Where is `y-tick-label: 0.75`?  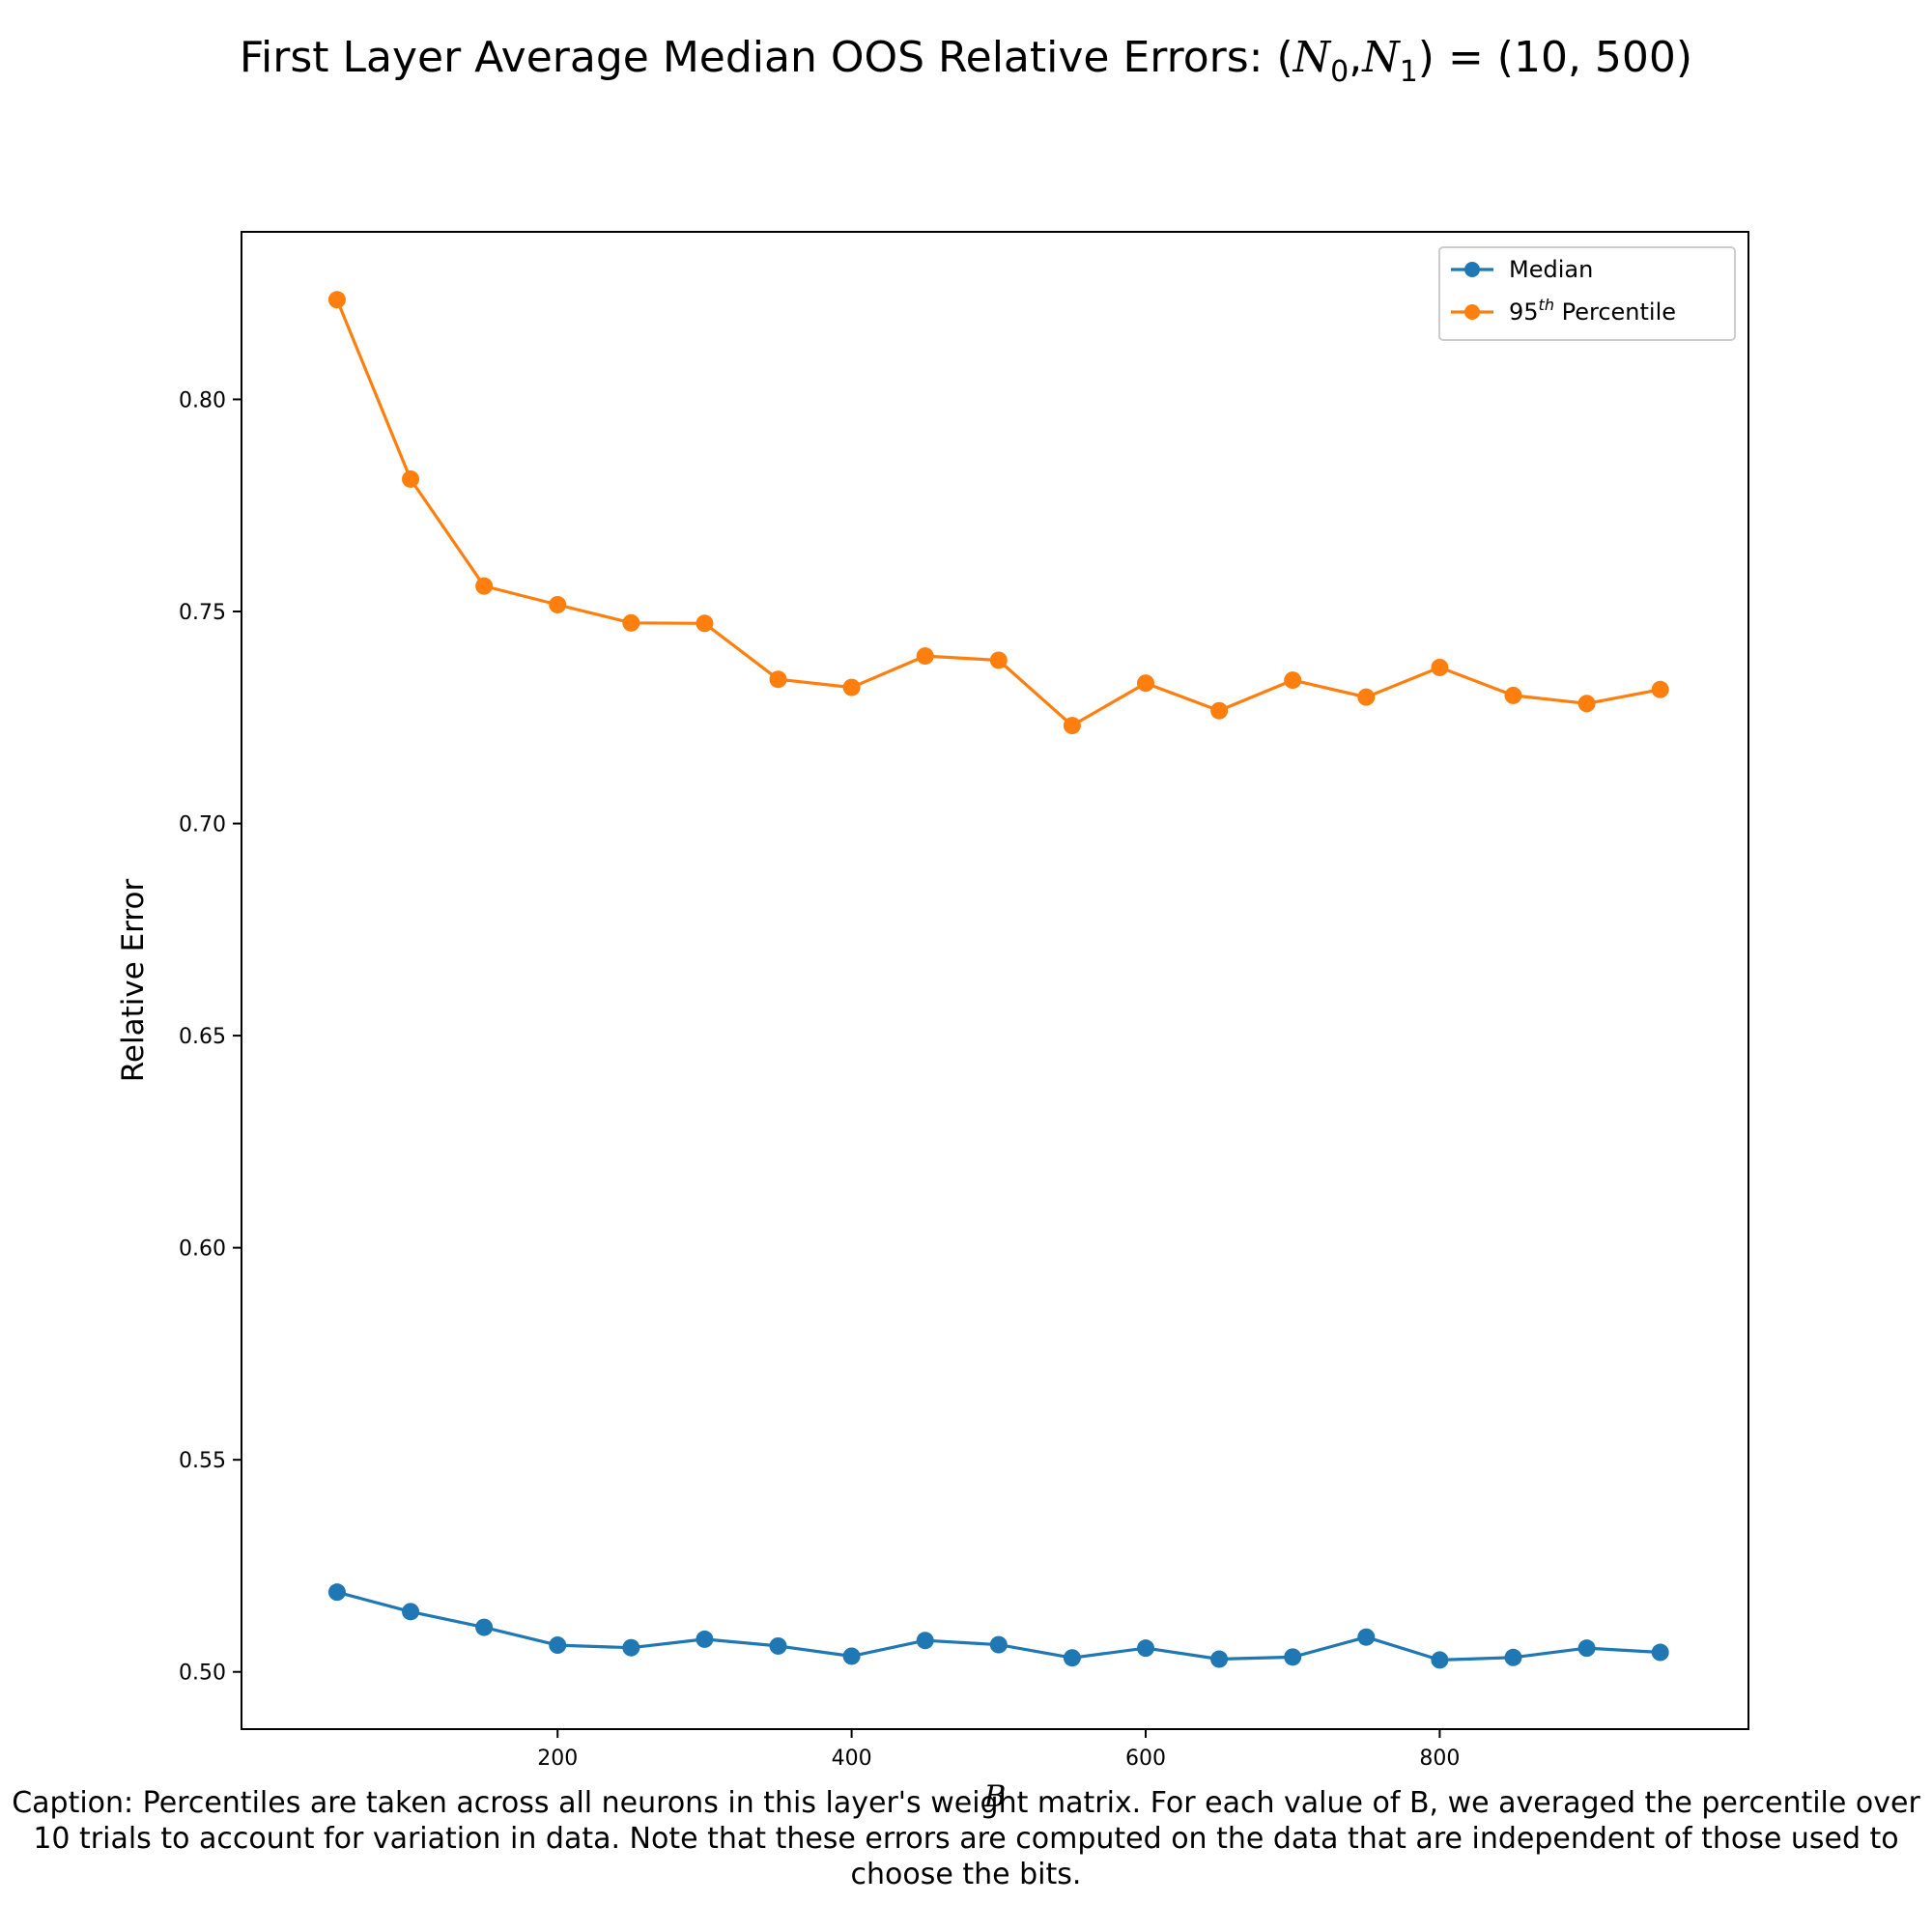 y-tick-label: 0.75 is located at coordinates (202, 613).